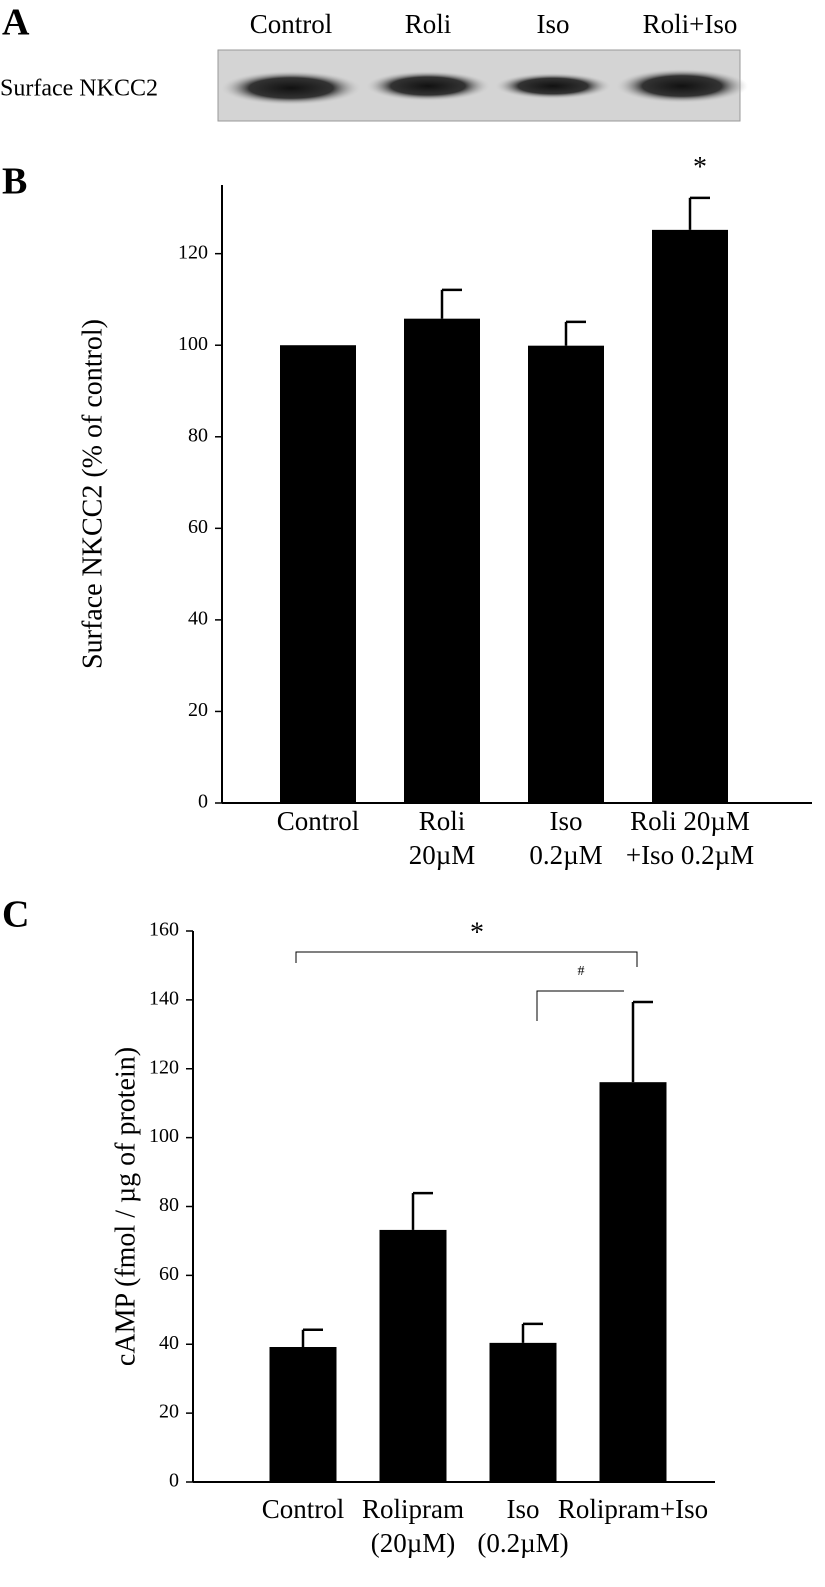 The height and width of the screenshot is (1587, 825). Describe the element at coordinates (291, 24) in the screenshot. I see `lane-label: Control` at that location.